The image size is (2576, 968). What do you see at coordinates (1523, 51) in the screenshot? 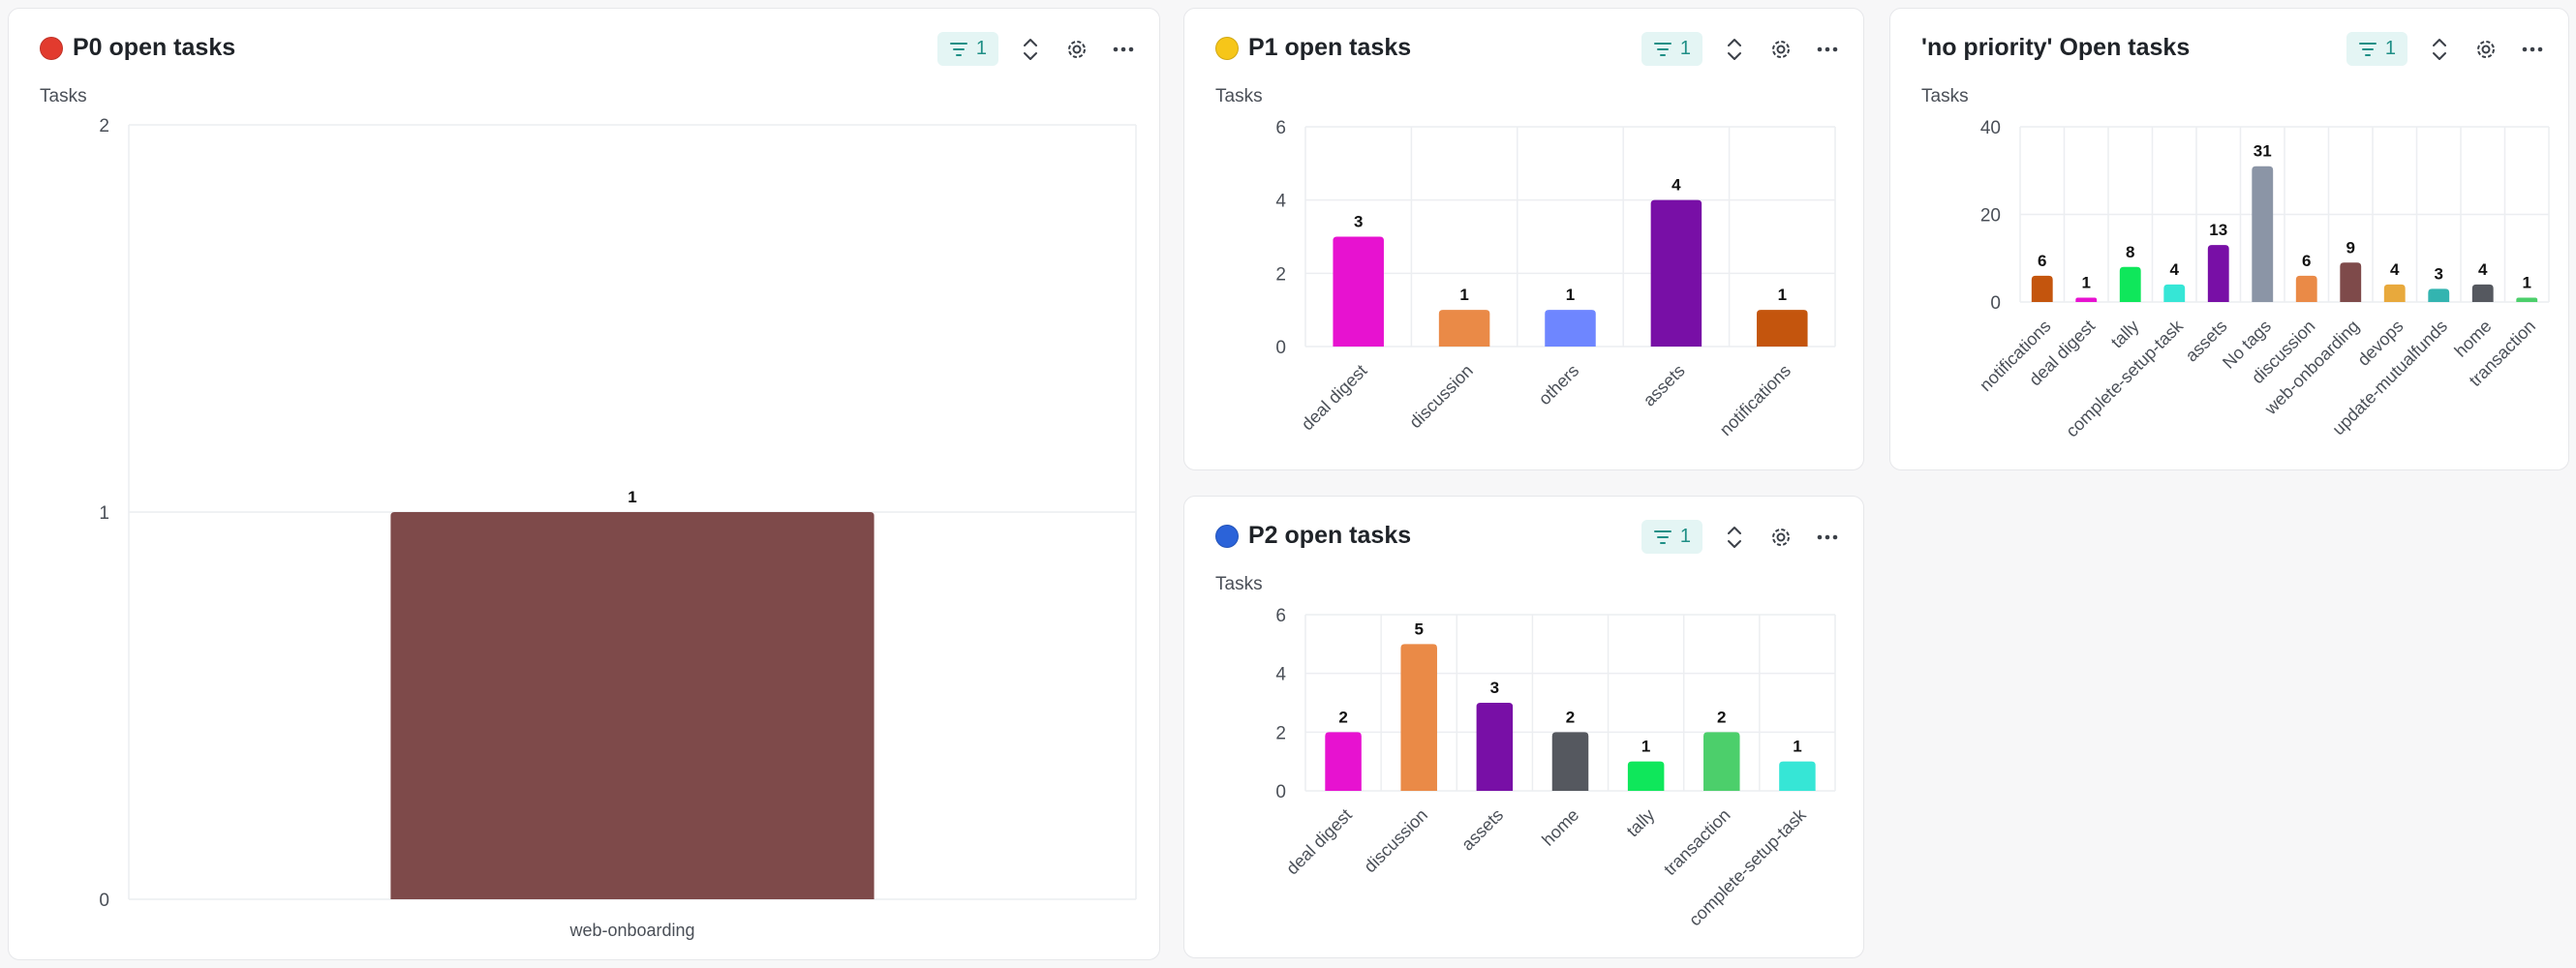
I see `panel-header: P1 open tasks 1` at bounding box center [1523, 51].